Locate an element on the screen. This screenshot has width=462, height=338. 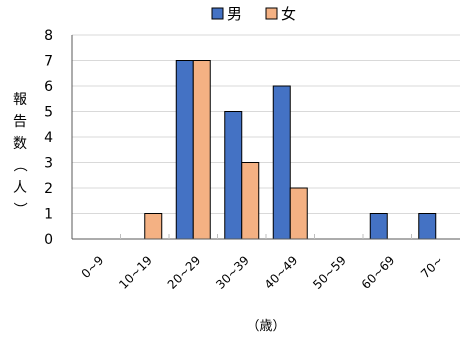
x-axis-label: （歳） is located at coordinates (265, 326).